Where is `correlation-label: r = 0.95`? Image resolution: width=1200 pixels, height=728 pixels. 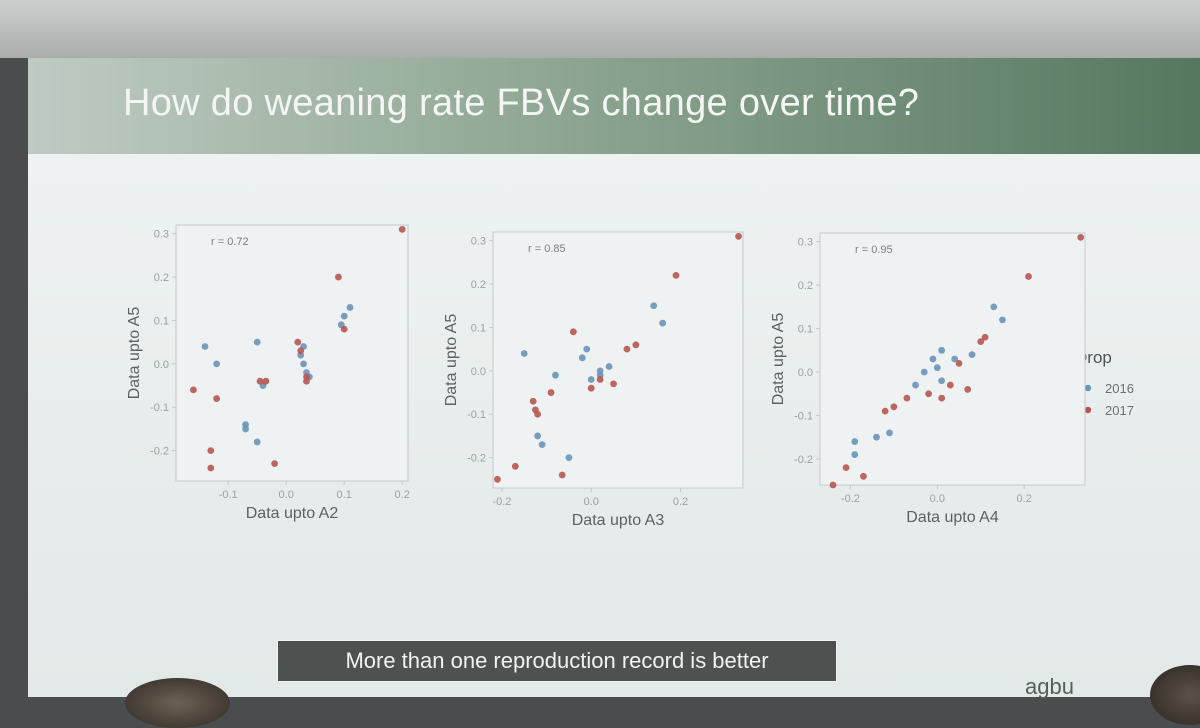
correlation-label: r = 0.95 is located at coordinates (874, 250).